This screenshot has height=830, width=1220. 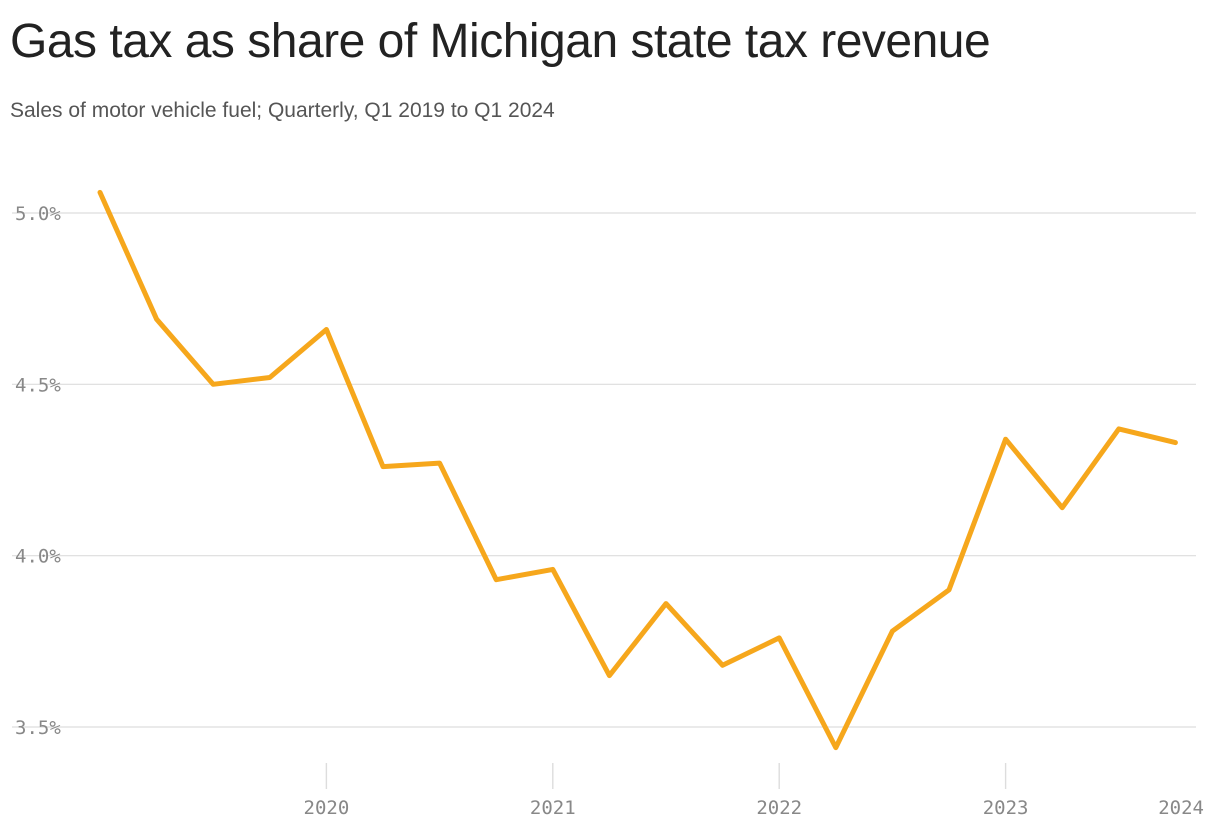 I want to click on x-tick-label: 2021, so click(x=553, y=808).